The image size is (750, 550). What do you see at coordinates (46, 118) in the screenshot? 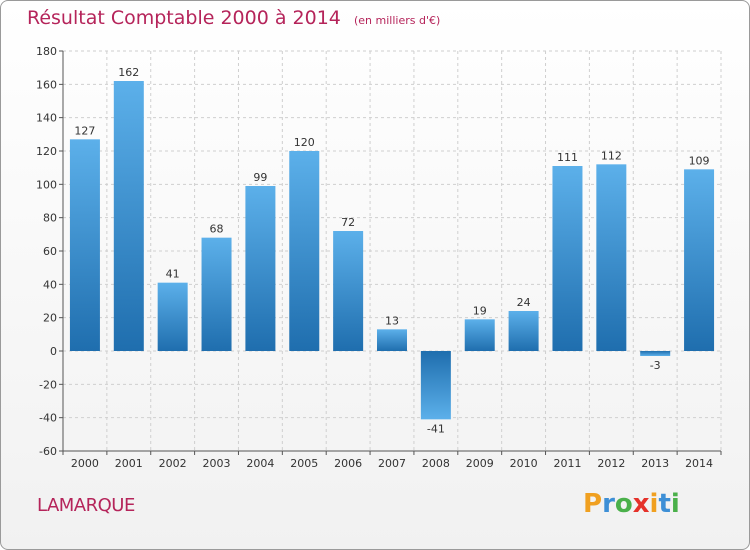
I see `y-tick-label: 140` at bounding box center [46, 118].